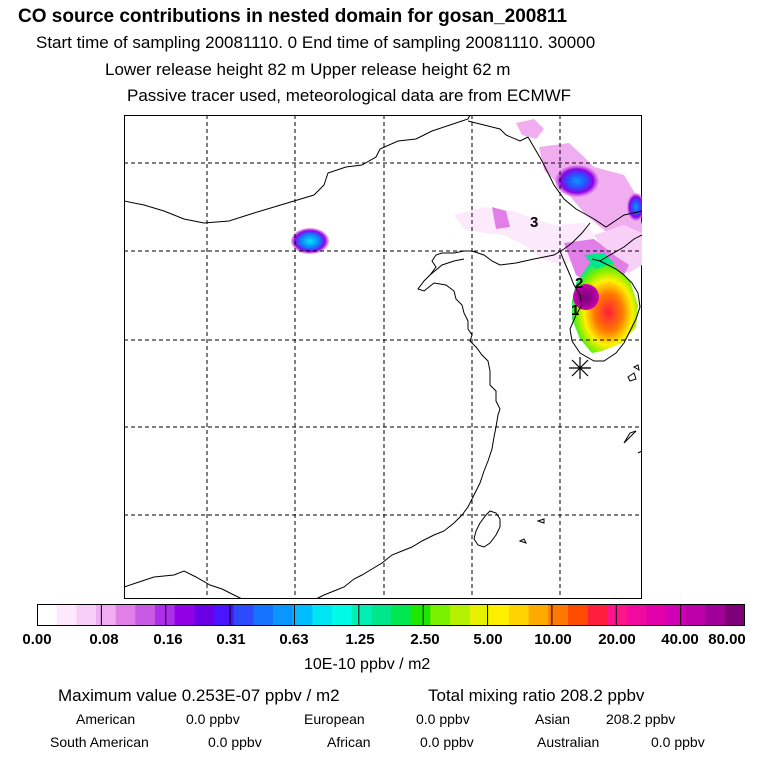 The height and width of the screenshot is (768, 768). What do you see at coordinates (641, 719) in the screenshot?
I see `region-value: 208.2 ppbv` at bounding box center [641, 719].